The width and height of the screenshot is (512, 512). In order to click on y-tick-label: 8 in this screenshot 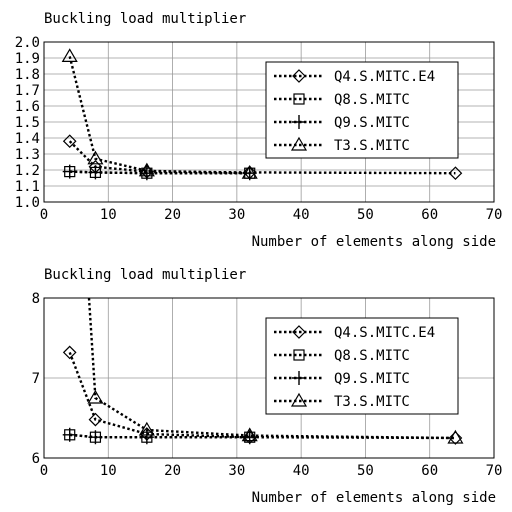, I will do `click(36, 299)`.